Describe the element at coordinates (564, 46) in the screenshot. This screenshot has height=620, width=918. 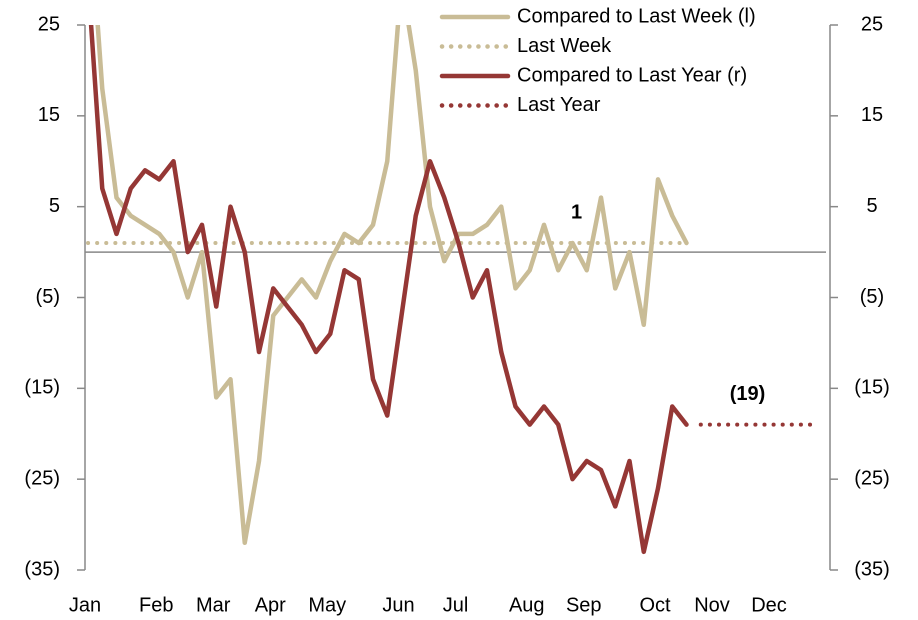
I see `legend-label: Last Week` at that location.